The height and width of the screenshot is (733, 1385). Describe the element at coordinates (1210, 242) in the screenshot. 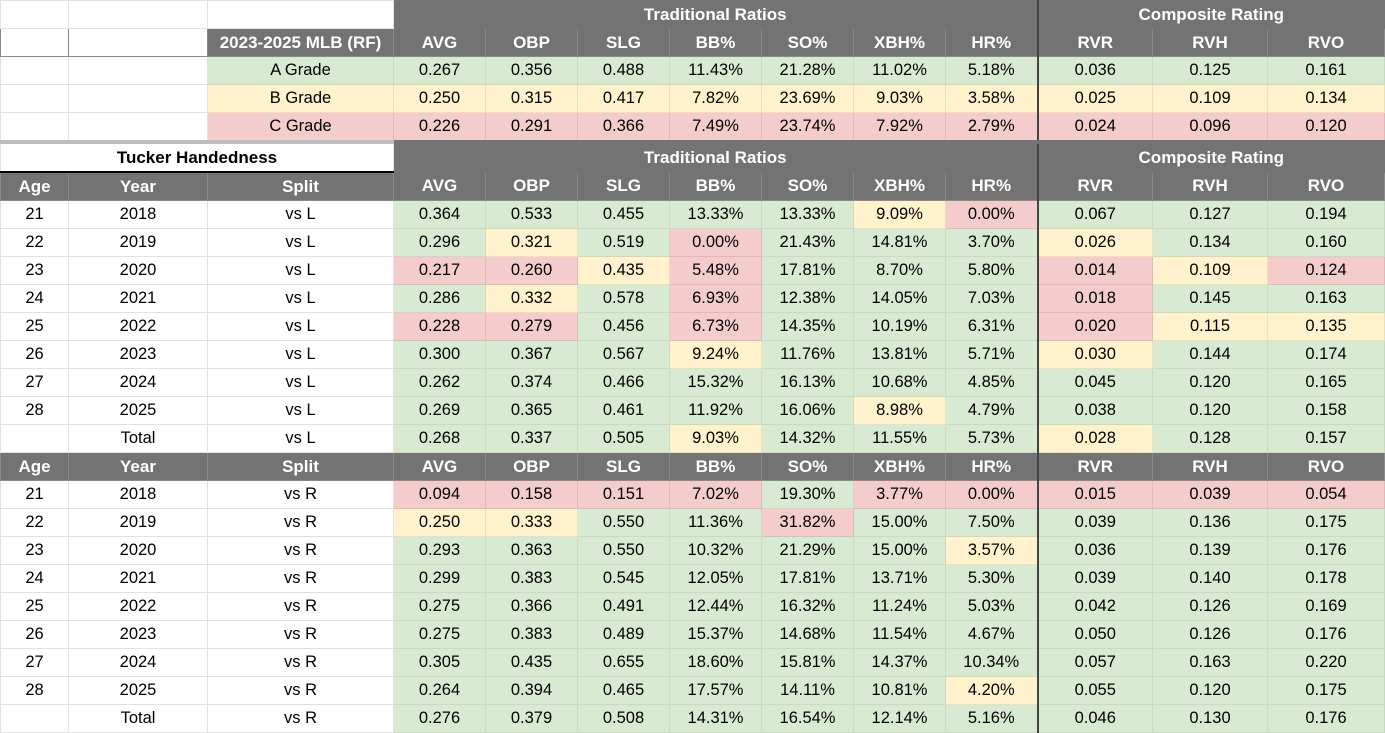

I see `stat-cell: 0.134` at that location.